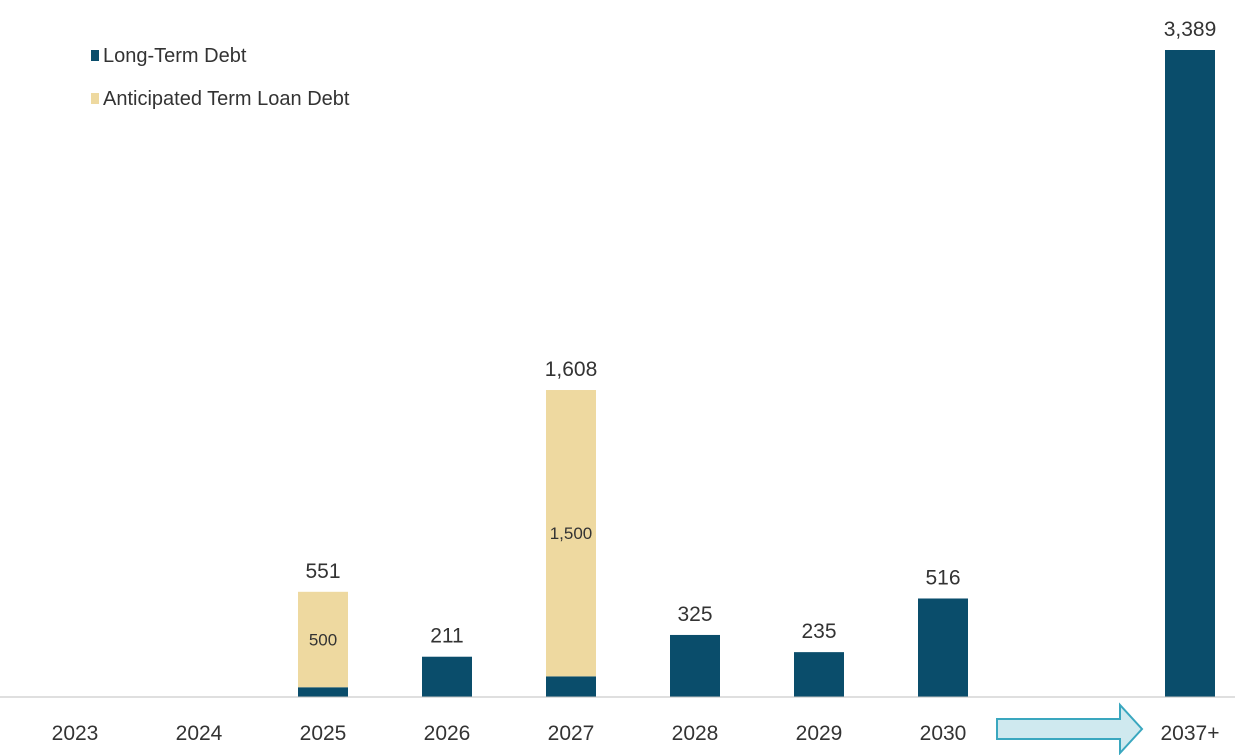  What do you see at coordinates (819, 733) in the screenshot?
I see `x-tick-label-2029: 2029` at bounding box center [819, 733].